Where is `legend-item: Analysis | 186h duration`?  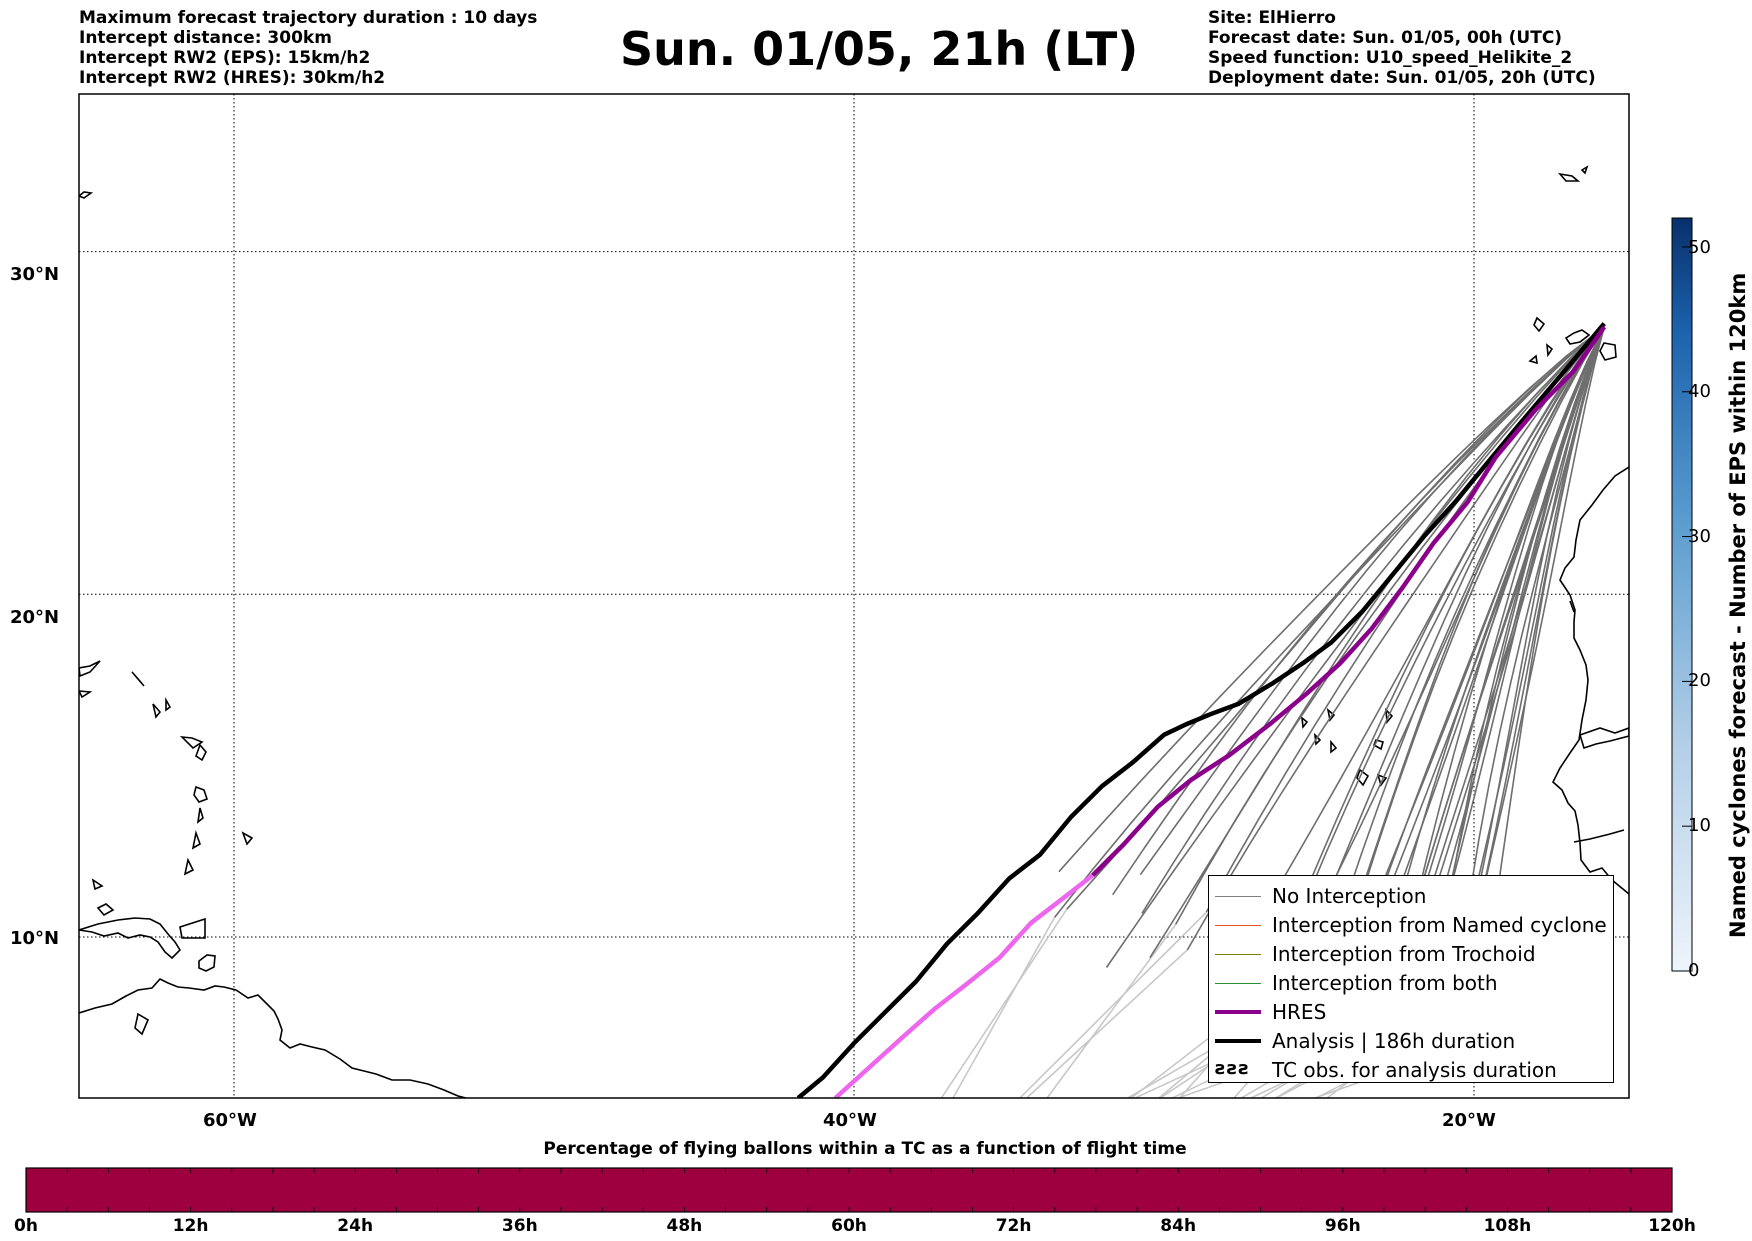
legend-item: Analysis | 186h duration is located at coordinates (1411, 1041).